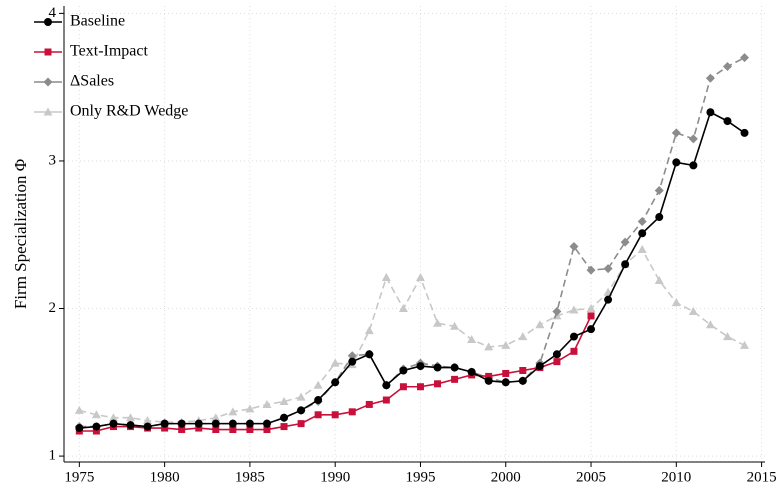 The height and width of the screenshot is (504, 780). I want to click on y-tick-label: 2, so click(53, 308).